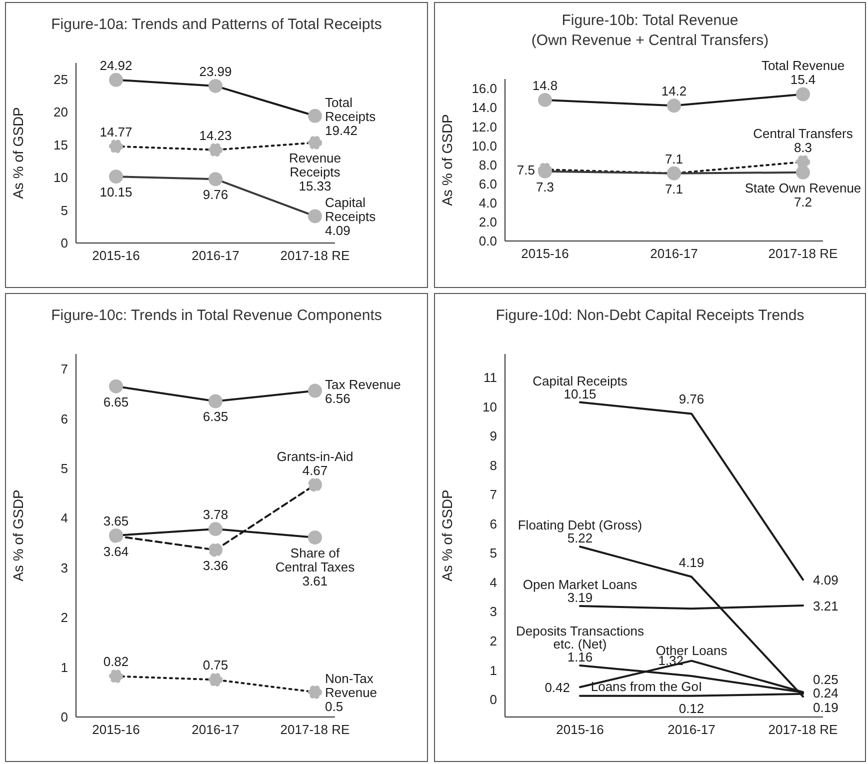 Image resolution: width=868 pixels, height=764 pixels. I want to click on chart-title: Figure-10a: Trends and Patterns of Total Receipts, so click(216, 25).